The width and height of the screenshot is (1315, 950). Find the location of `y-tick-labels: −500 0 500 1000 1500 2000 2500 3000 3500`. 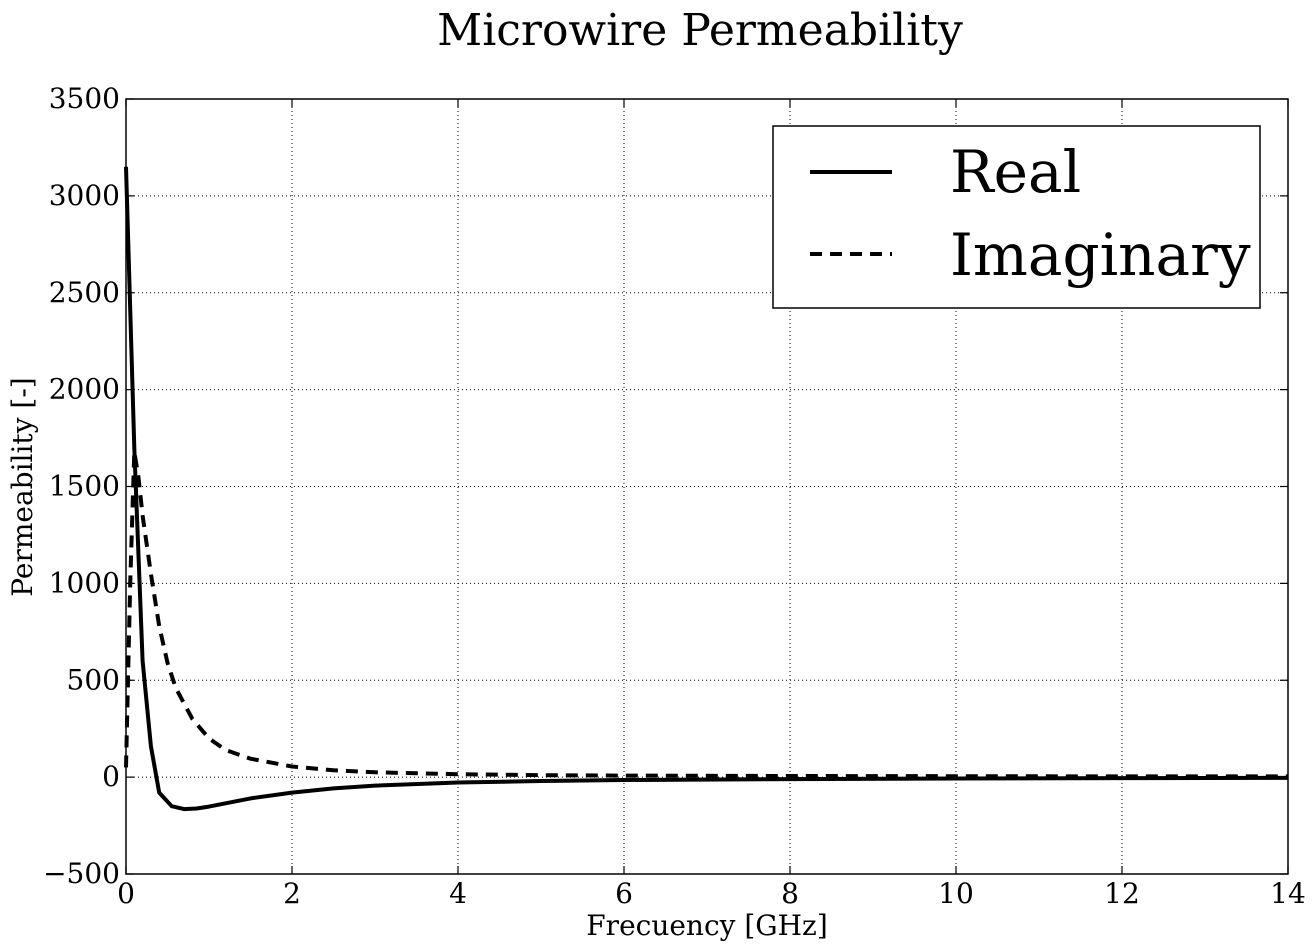

y-tick-labels: −500 0 500 1000 1500 2000 2500 3000 3500 is located at coordinates (81, 486).